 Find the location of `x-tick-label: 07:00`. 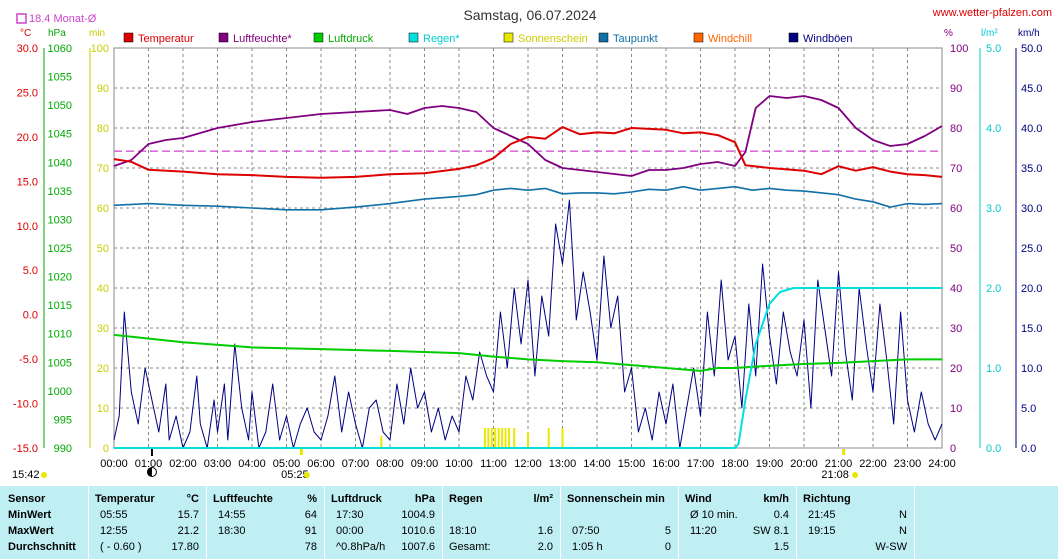

x-tick-label: 07:00 is located at coordinates (356, 464).